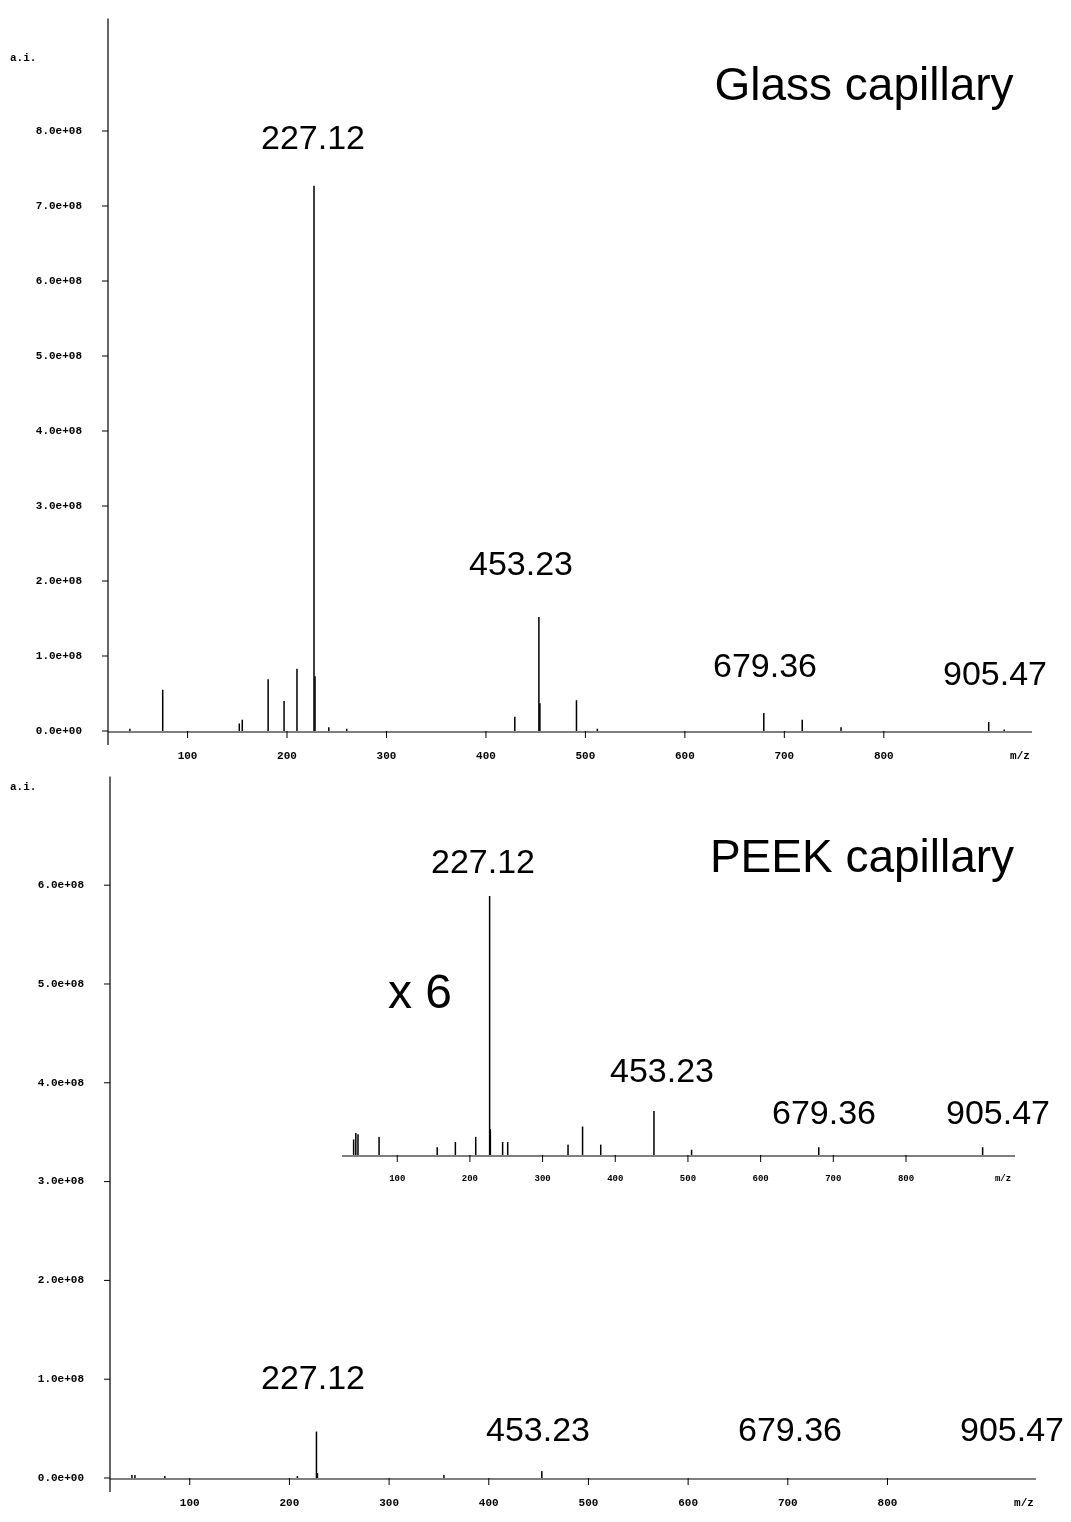 This screenshot has height=1522, width=1071. I want to click on text: Glass capillary, so click(864, 84).